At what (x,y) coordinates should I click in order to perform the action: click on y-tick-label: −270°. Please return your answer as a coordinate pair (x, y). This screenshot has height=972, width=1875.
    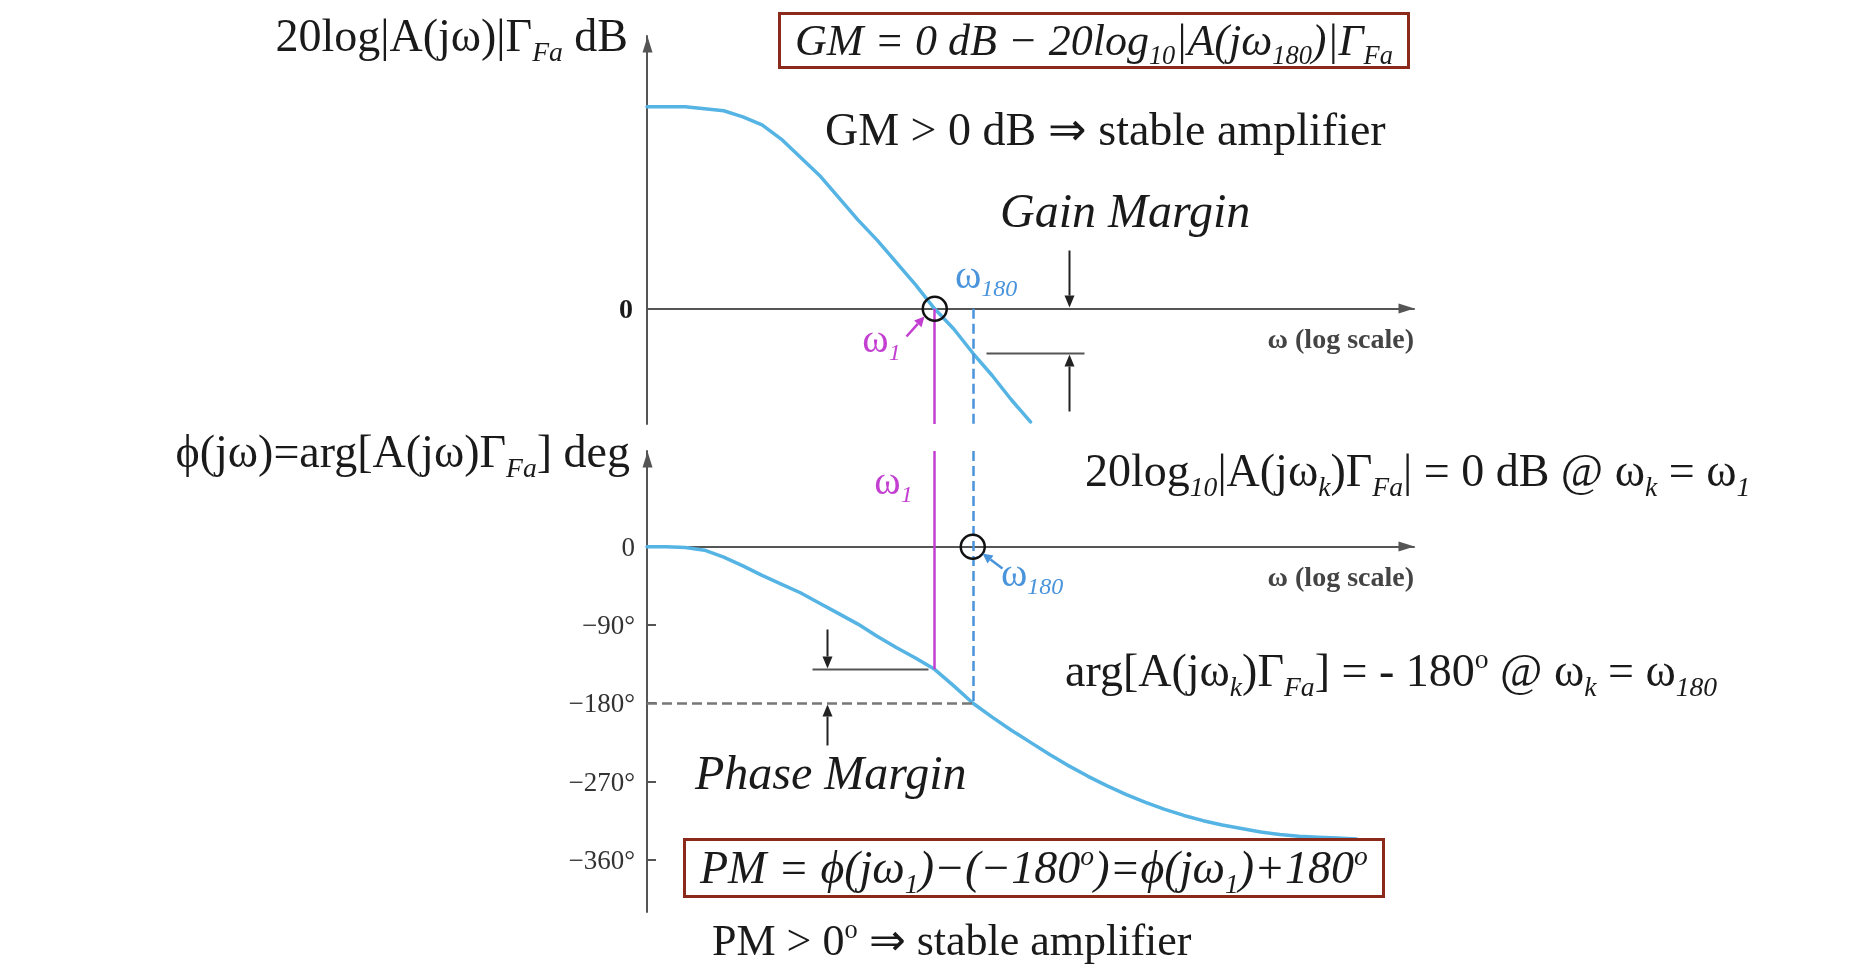
    Looking at the image, I should click on (601, 781).